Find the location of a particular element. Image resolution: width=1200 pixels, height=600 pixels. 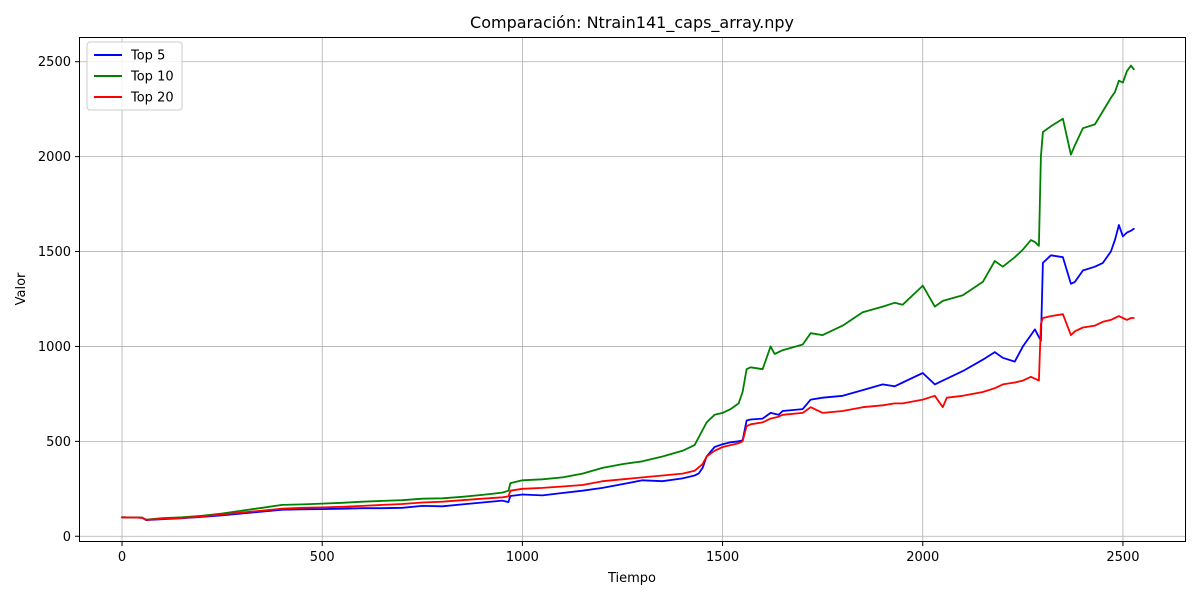

x-tick-label: 500 is located at coordinates (322, 557).